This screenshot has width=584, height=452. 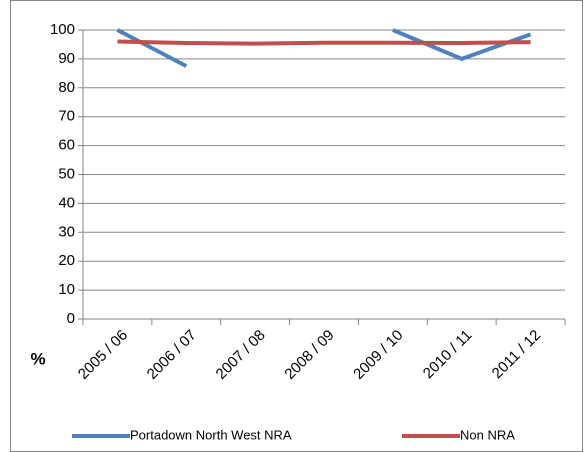 What do you see at coordinates (66, 145) in the screenshot?
I see `y-tick-label: 60` at bounding box center [66, 145].